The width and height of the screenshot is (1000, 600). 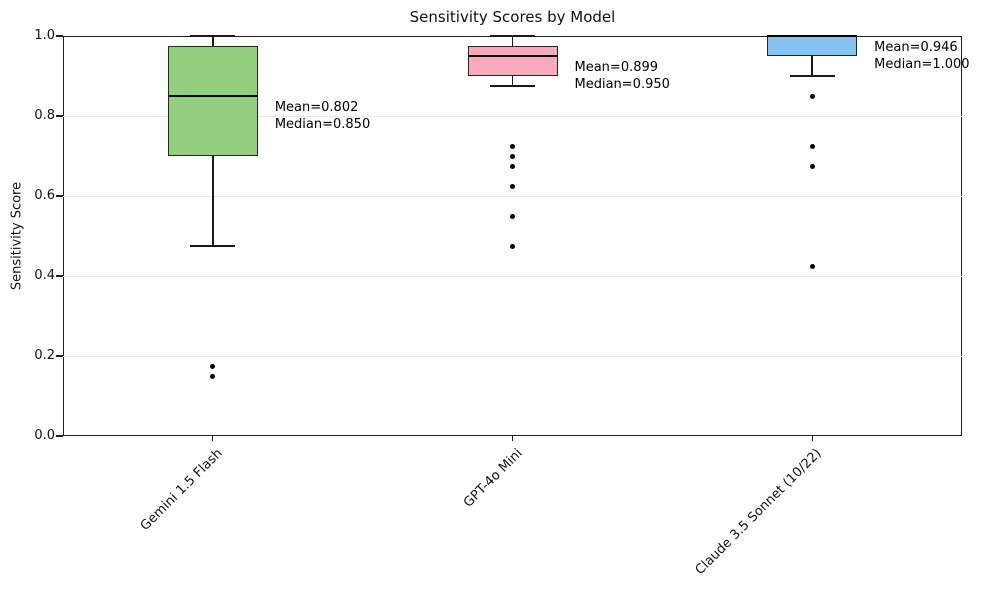 I want to click on y-tick-label: 0.2, so click(x=44, y=355).